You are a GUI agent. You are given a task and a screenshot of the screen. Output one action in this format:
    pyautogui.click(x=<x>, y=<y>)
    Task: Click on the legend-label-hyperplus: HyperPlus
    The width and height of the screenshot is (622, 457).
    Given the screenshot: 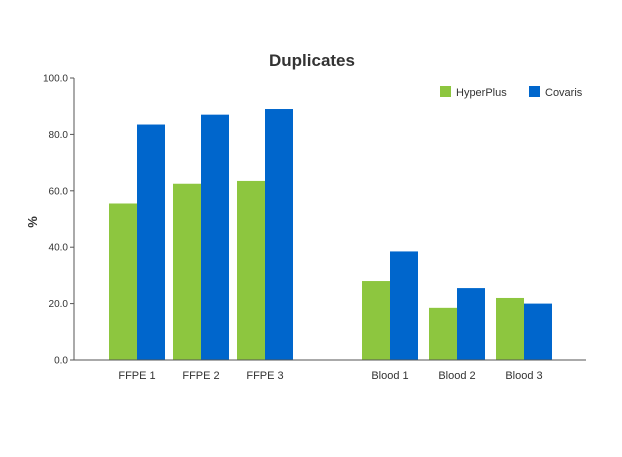 What is the action you would take?
    pyautogui.click(x=481, y=93)
    